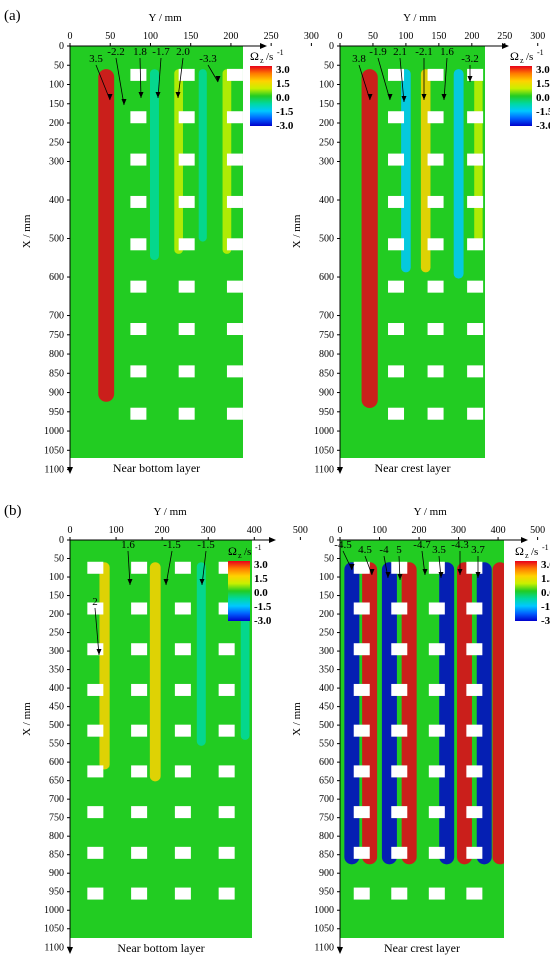  What do you see at coordinates (27, 231) in the screenshot?
I see `y-axis-title: X / mm` at bounding box center [27, 231].